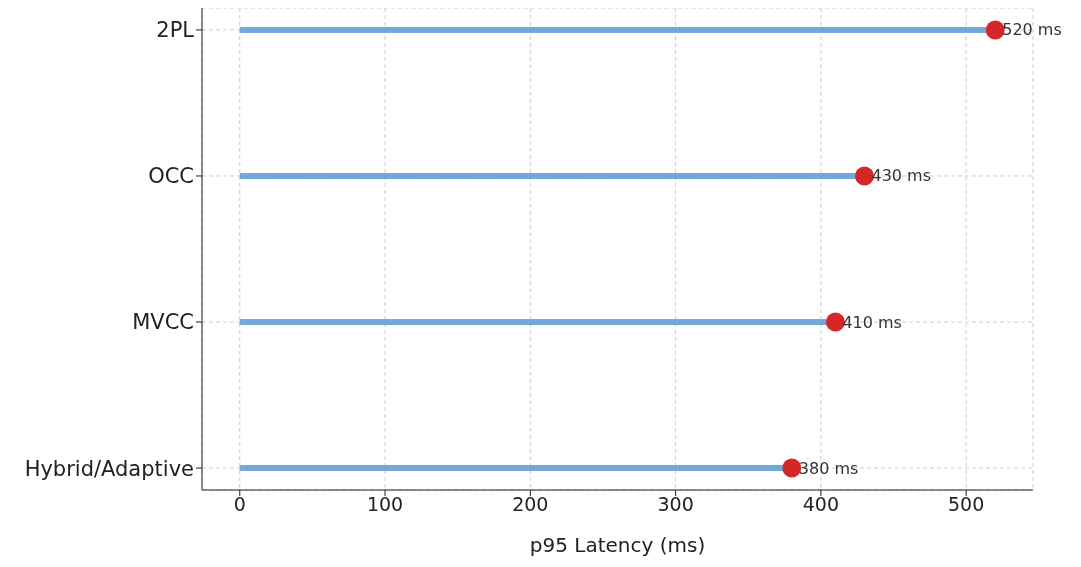  Describe the element at coordinates (530, 504) in the screenshot. I see `x-tick-label: 200` at that location.